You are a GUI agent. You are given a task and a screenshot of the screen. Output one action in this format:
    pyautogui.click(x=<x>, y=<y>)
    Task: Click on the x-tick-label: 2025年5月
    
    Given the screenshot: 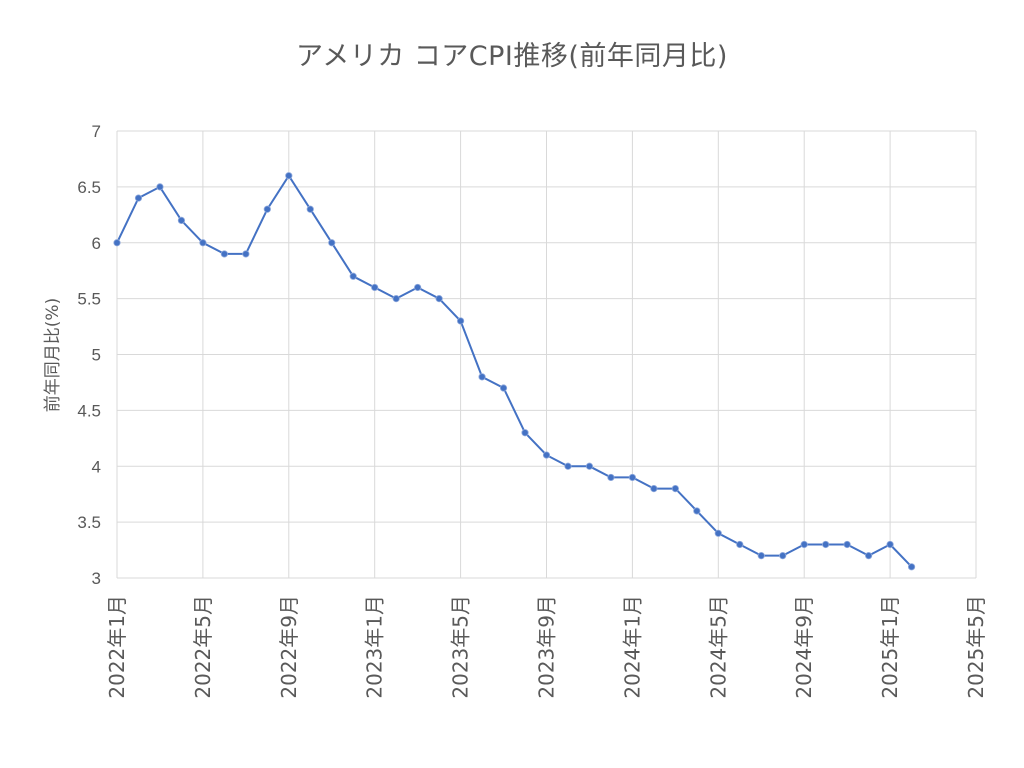 What is the action you would take?
    pyautogui.click(x=976, y=647)
    